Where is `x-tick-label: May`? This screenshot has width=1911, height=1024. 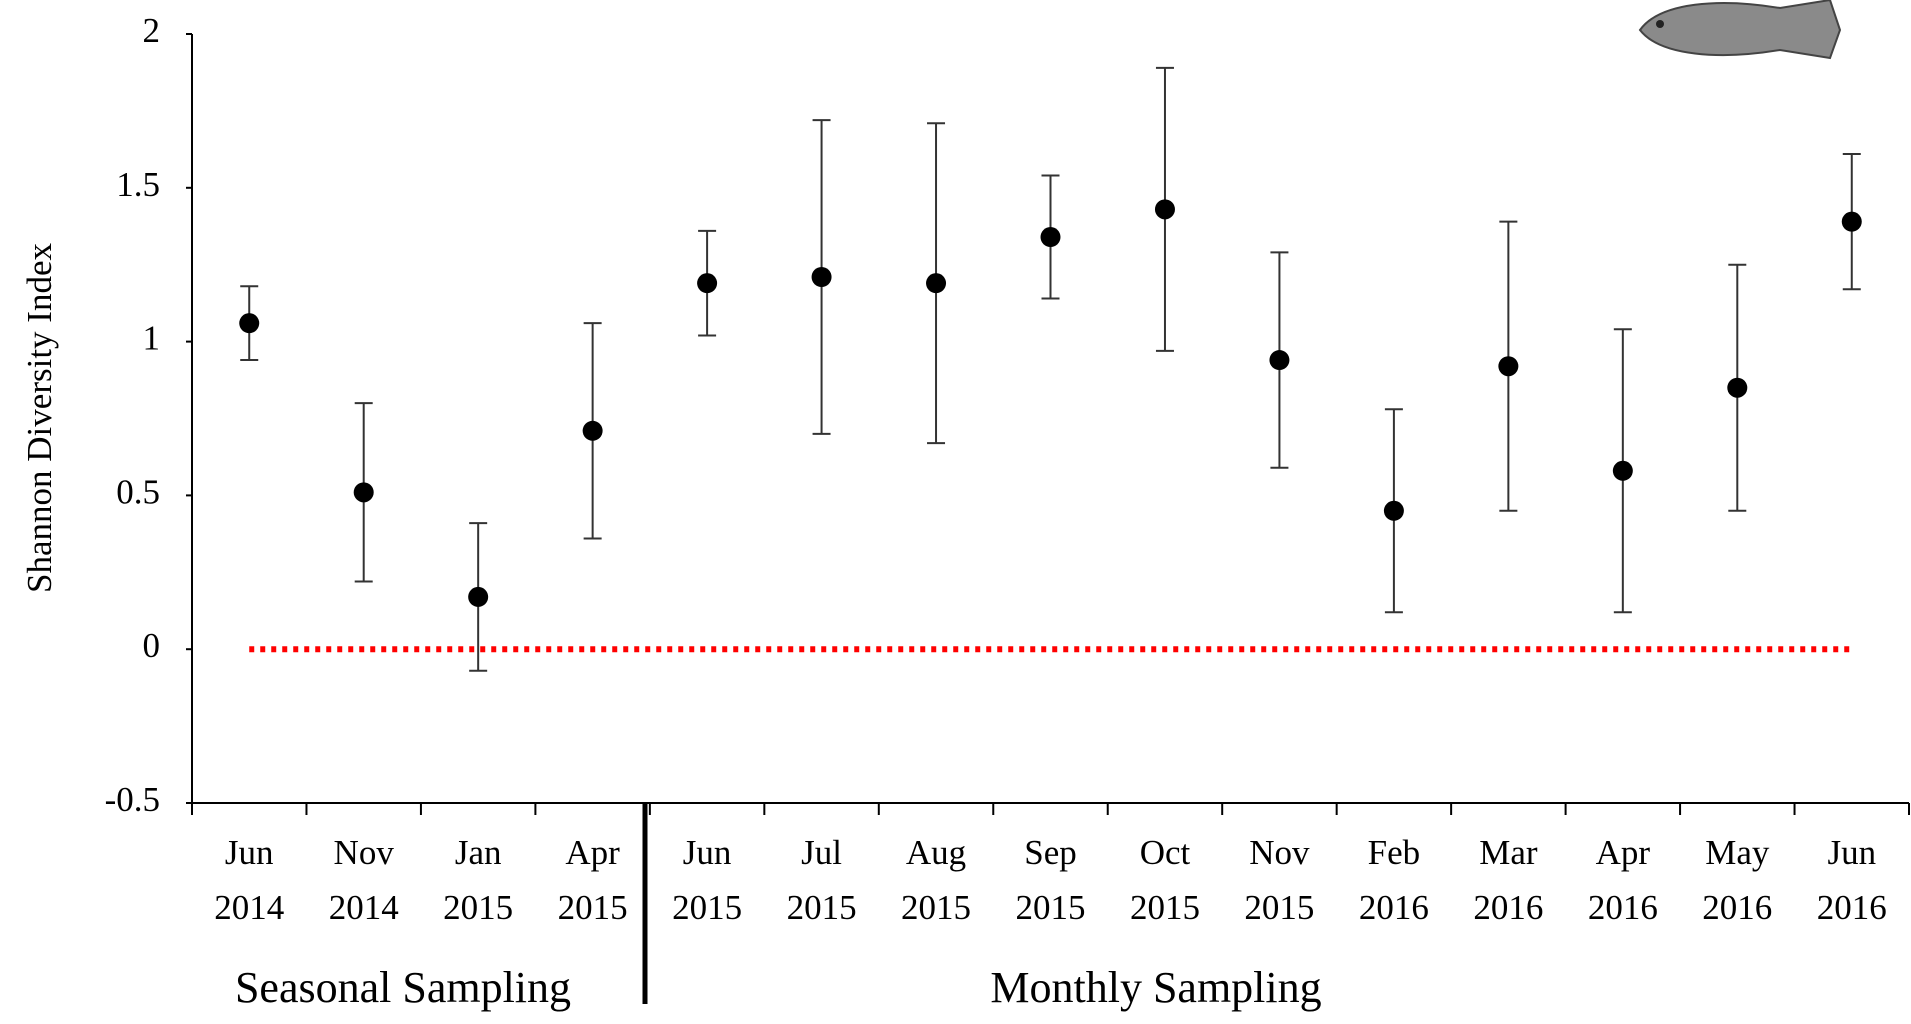 x-tick-label: May is located at coordinates (1737, 852).